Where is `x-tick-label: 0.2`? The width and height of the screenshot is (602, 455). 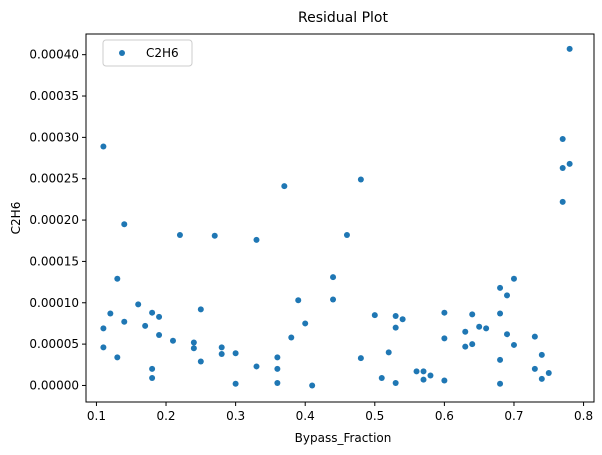 x-tick-label: 0.2 is located at coordinates (165, 416).